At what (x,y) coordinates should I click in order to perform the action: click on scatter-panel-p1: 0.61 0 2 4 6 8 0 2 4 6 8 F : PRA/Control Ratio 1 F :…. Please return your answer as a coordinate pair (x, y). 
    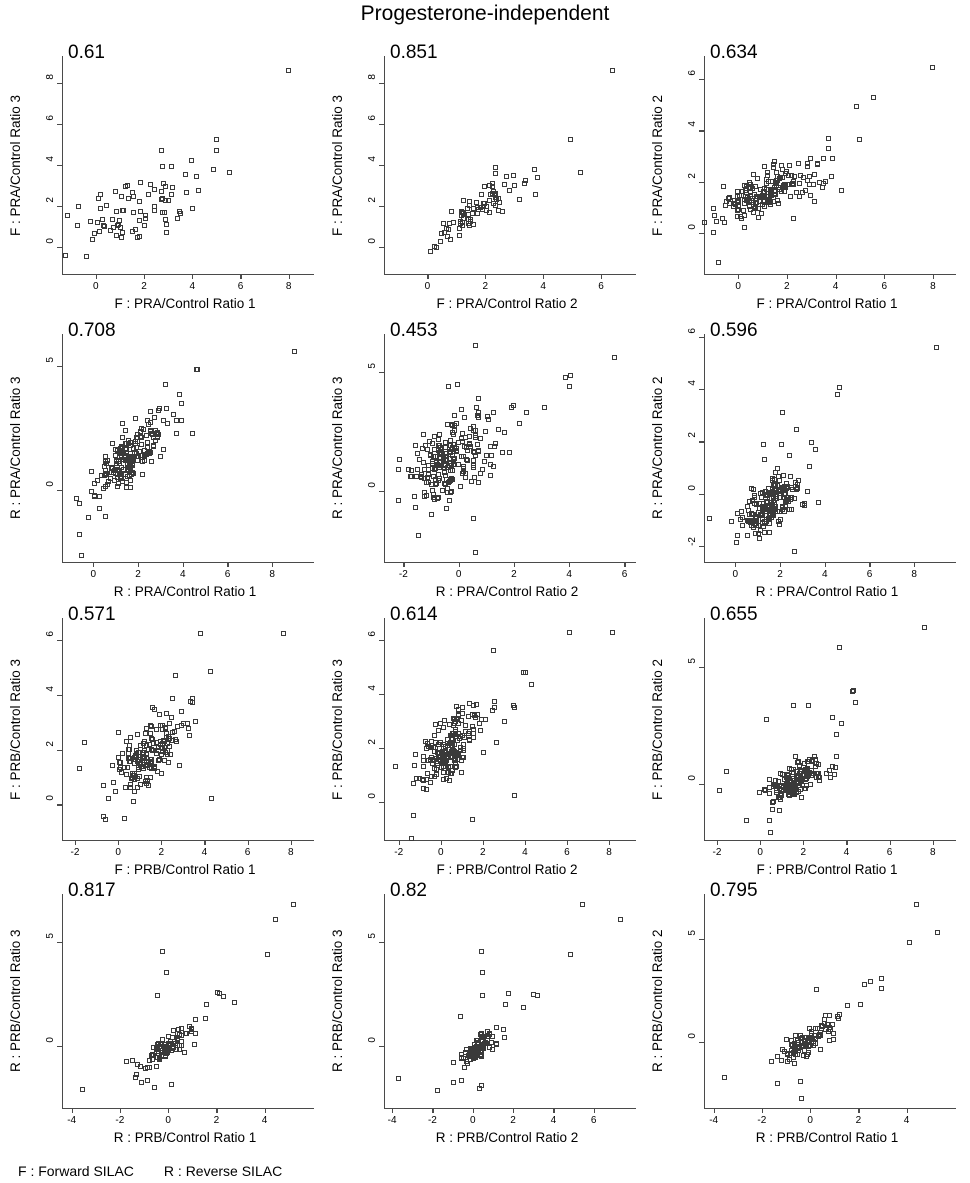
    Looking at the image, I should click on (163, 176).